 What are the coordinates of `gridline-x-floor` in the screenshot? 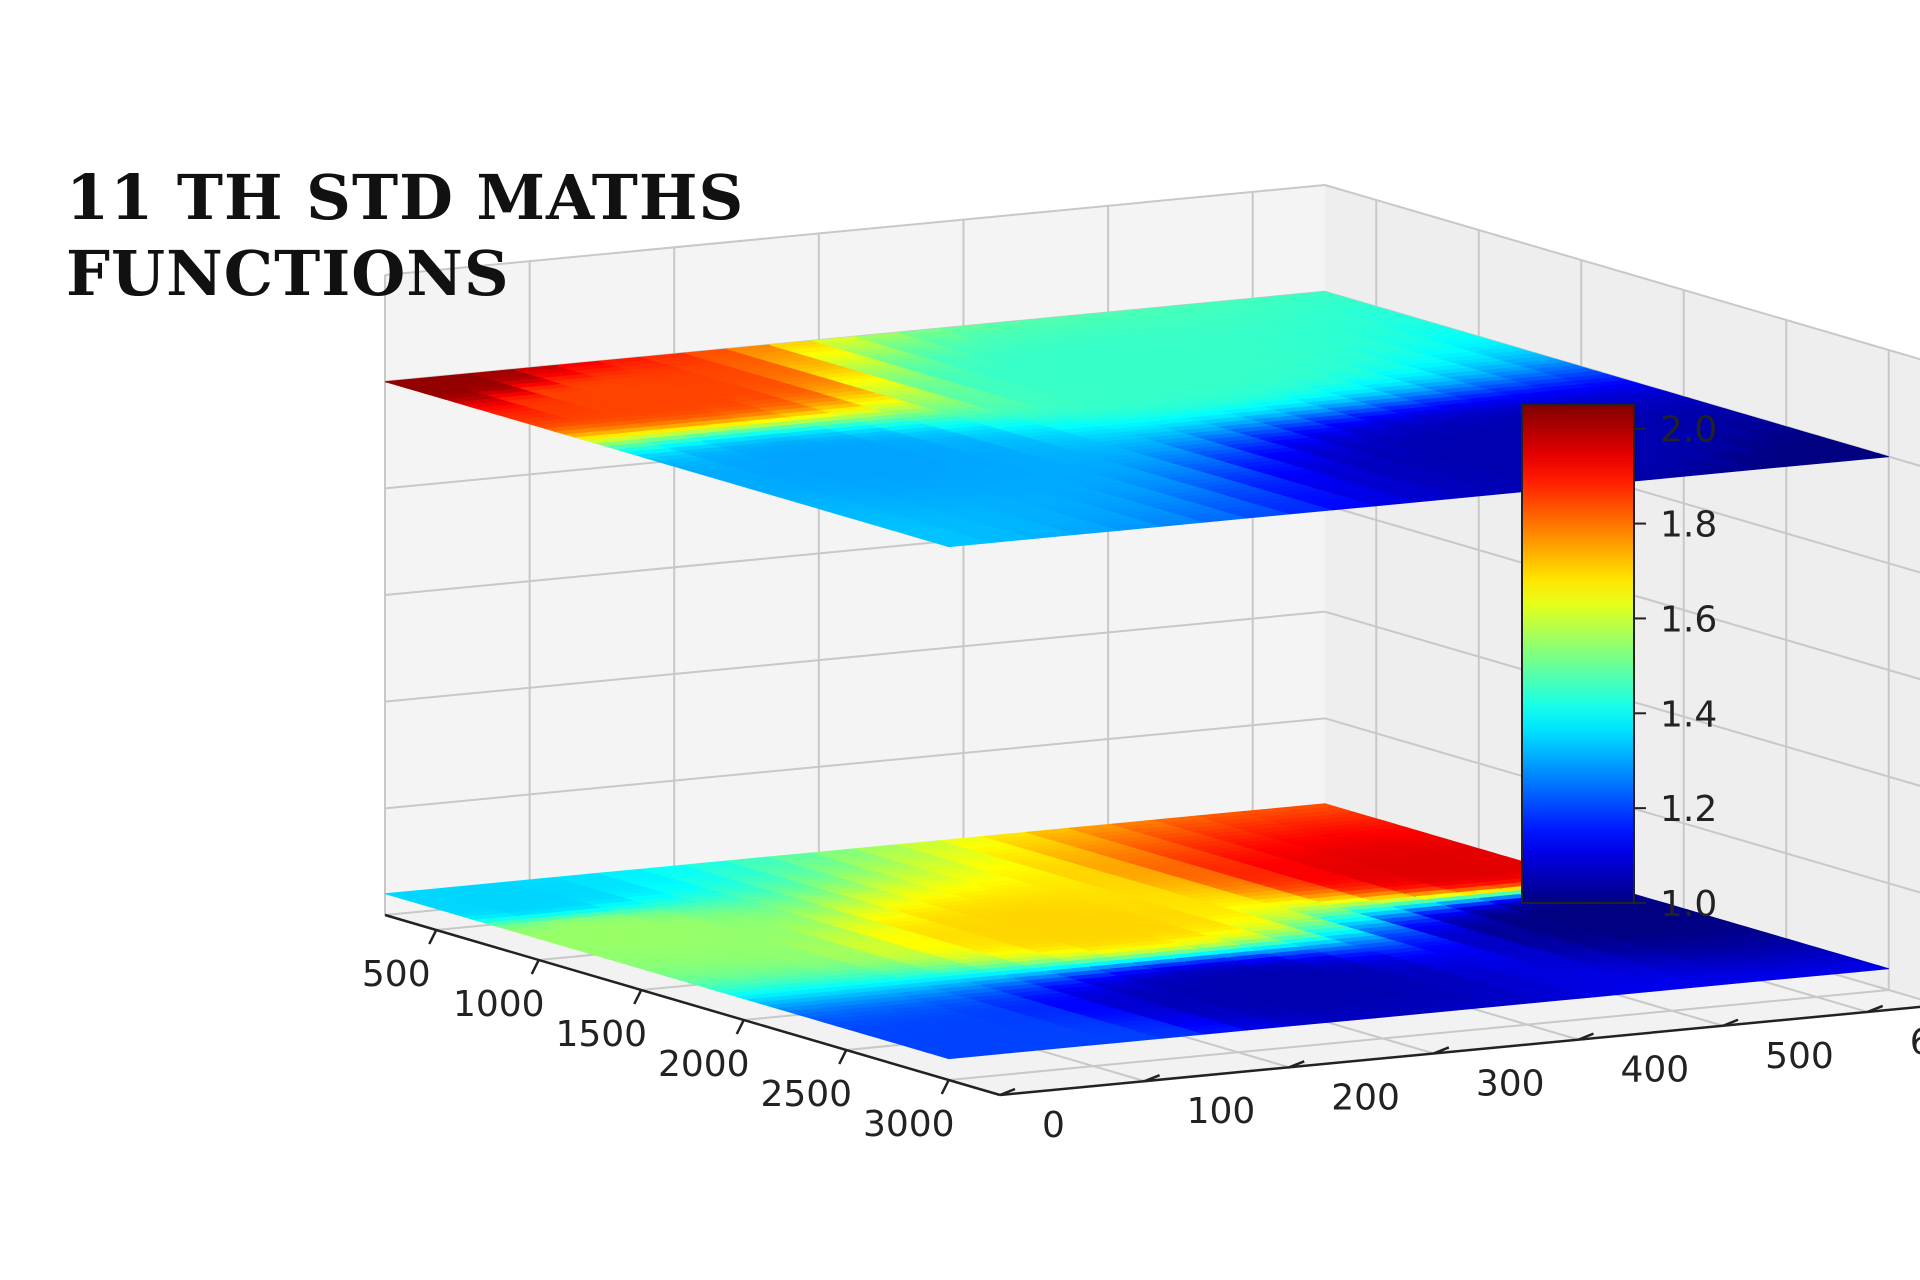 It's located at (1418, 1035).